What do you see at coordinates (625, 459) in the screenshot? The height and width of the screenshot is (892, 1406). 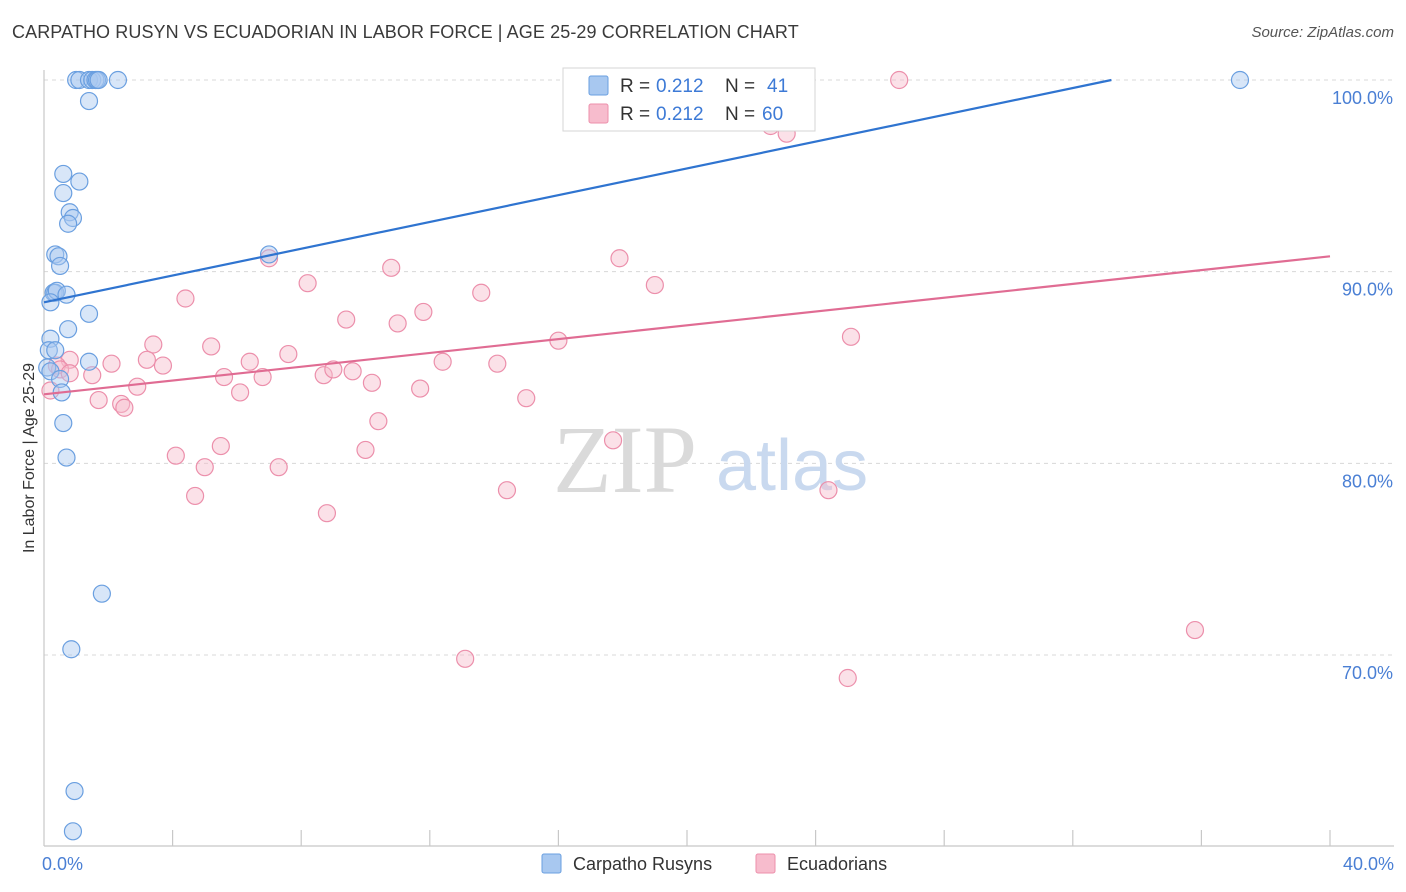 I see `watermark-zip: ZIP` at bounding box center [625, 459].